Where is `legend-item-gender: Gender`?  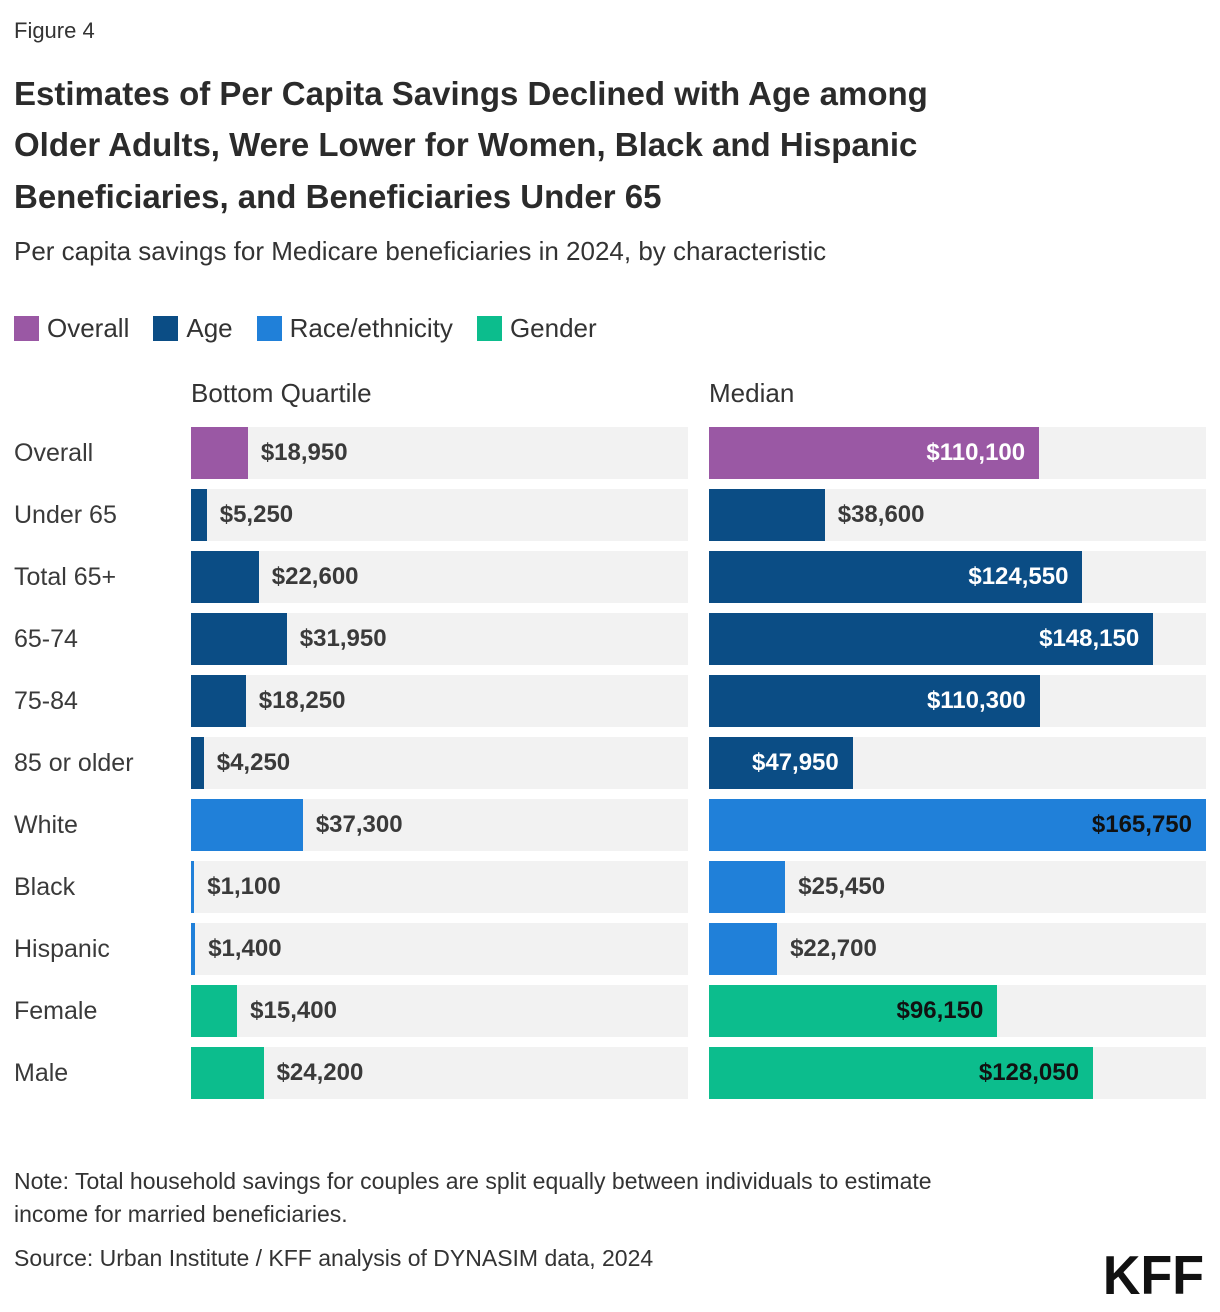
legend-item-gender: Gender is located at coordinates (536, 328).